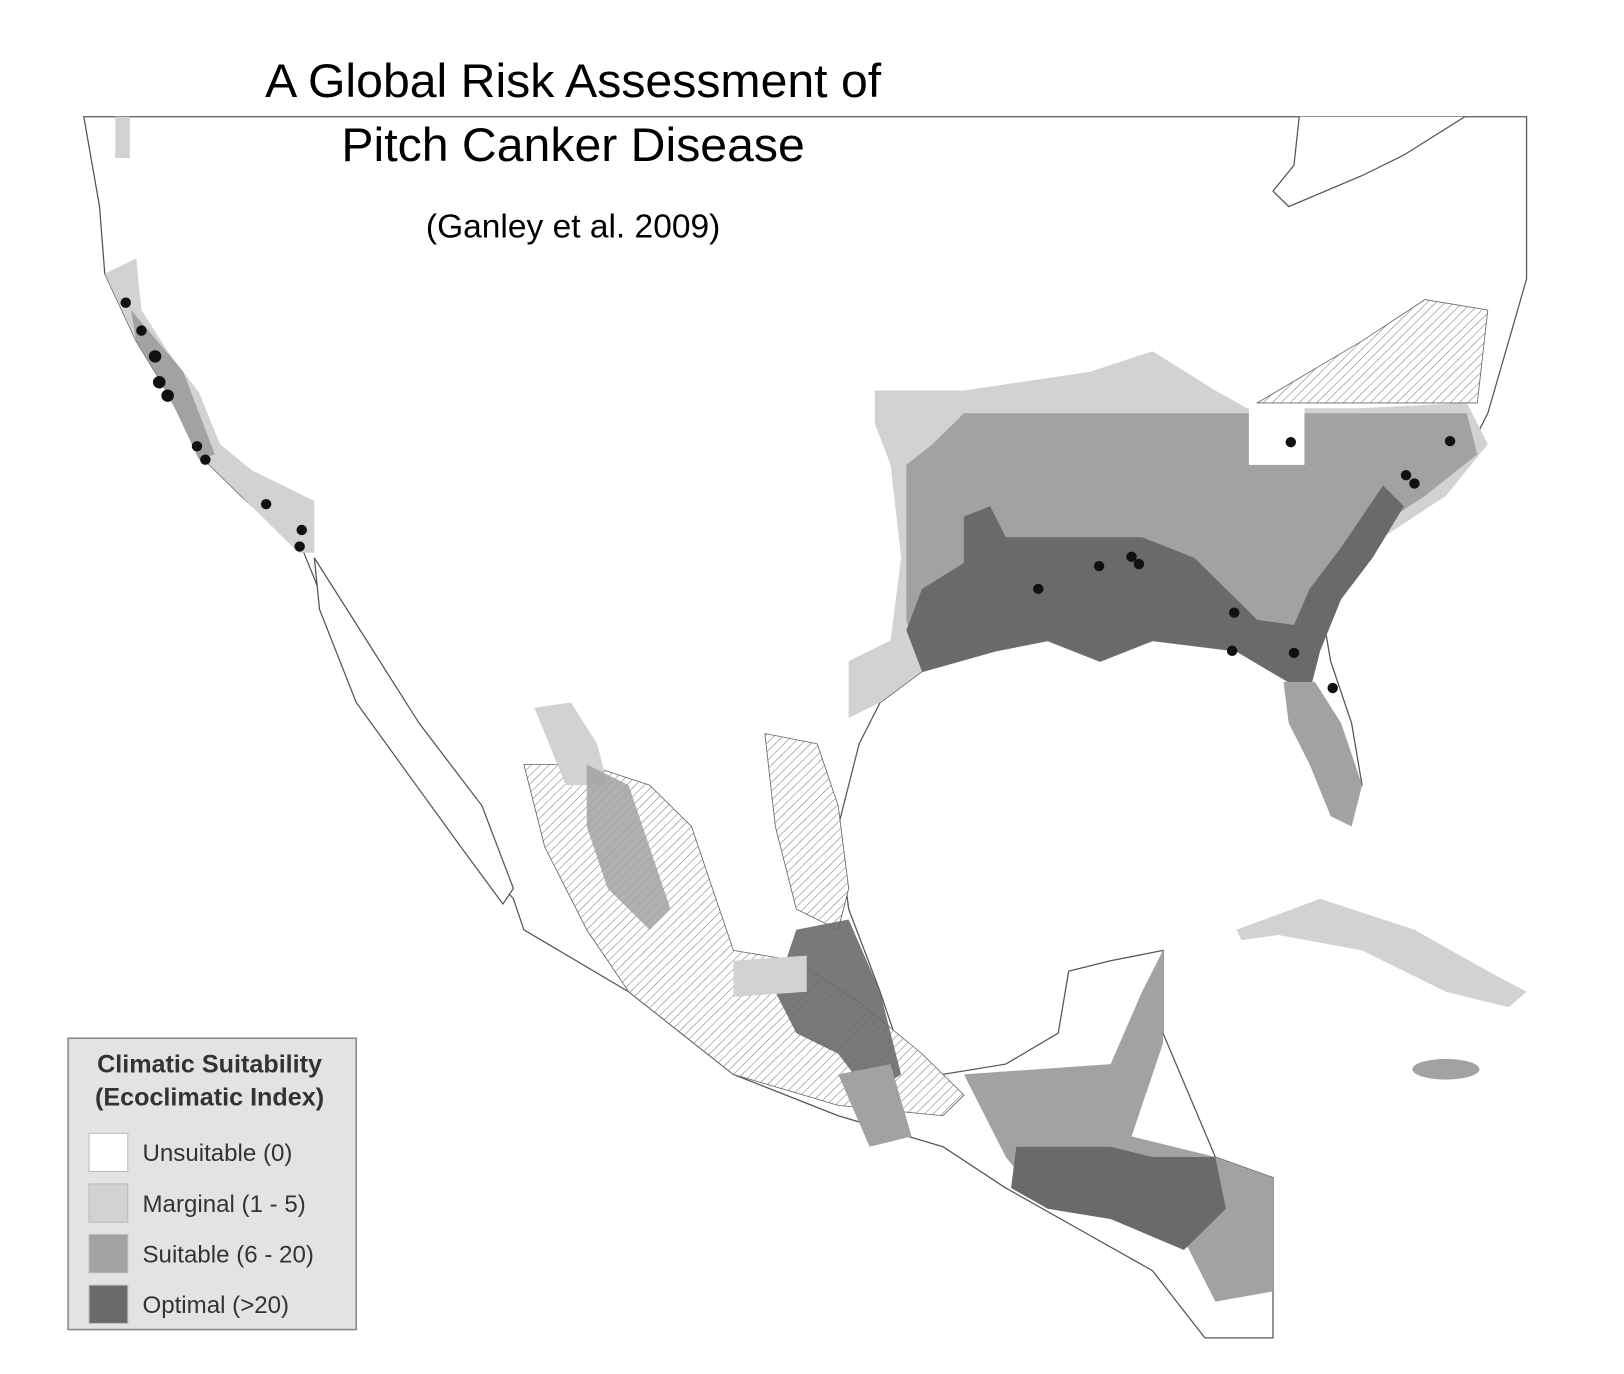 This screenshot has width=1624, height=1374. Describe the element at coordinates (414, 731) in the screenshot. I see `baja-california` at that location.